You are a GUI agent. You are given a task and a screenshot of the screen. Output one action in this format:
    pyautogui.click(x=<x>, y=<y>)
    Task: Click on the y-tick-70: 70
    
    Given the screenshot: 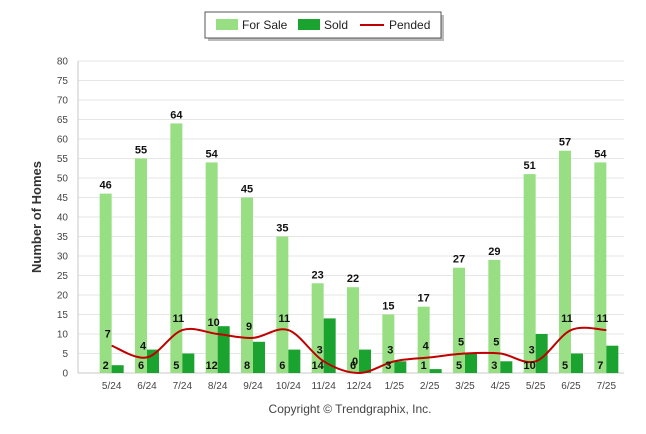 What is the action you would take?
    pyautogui.click(x=63, y=101)
    